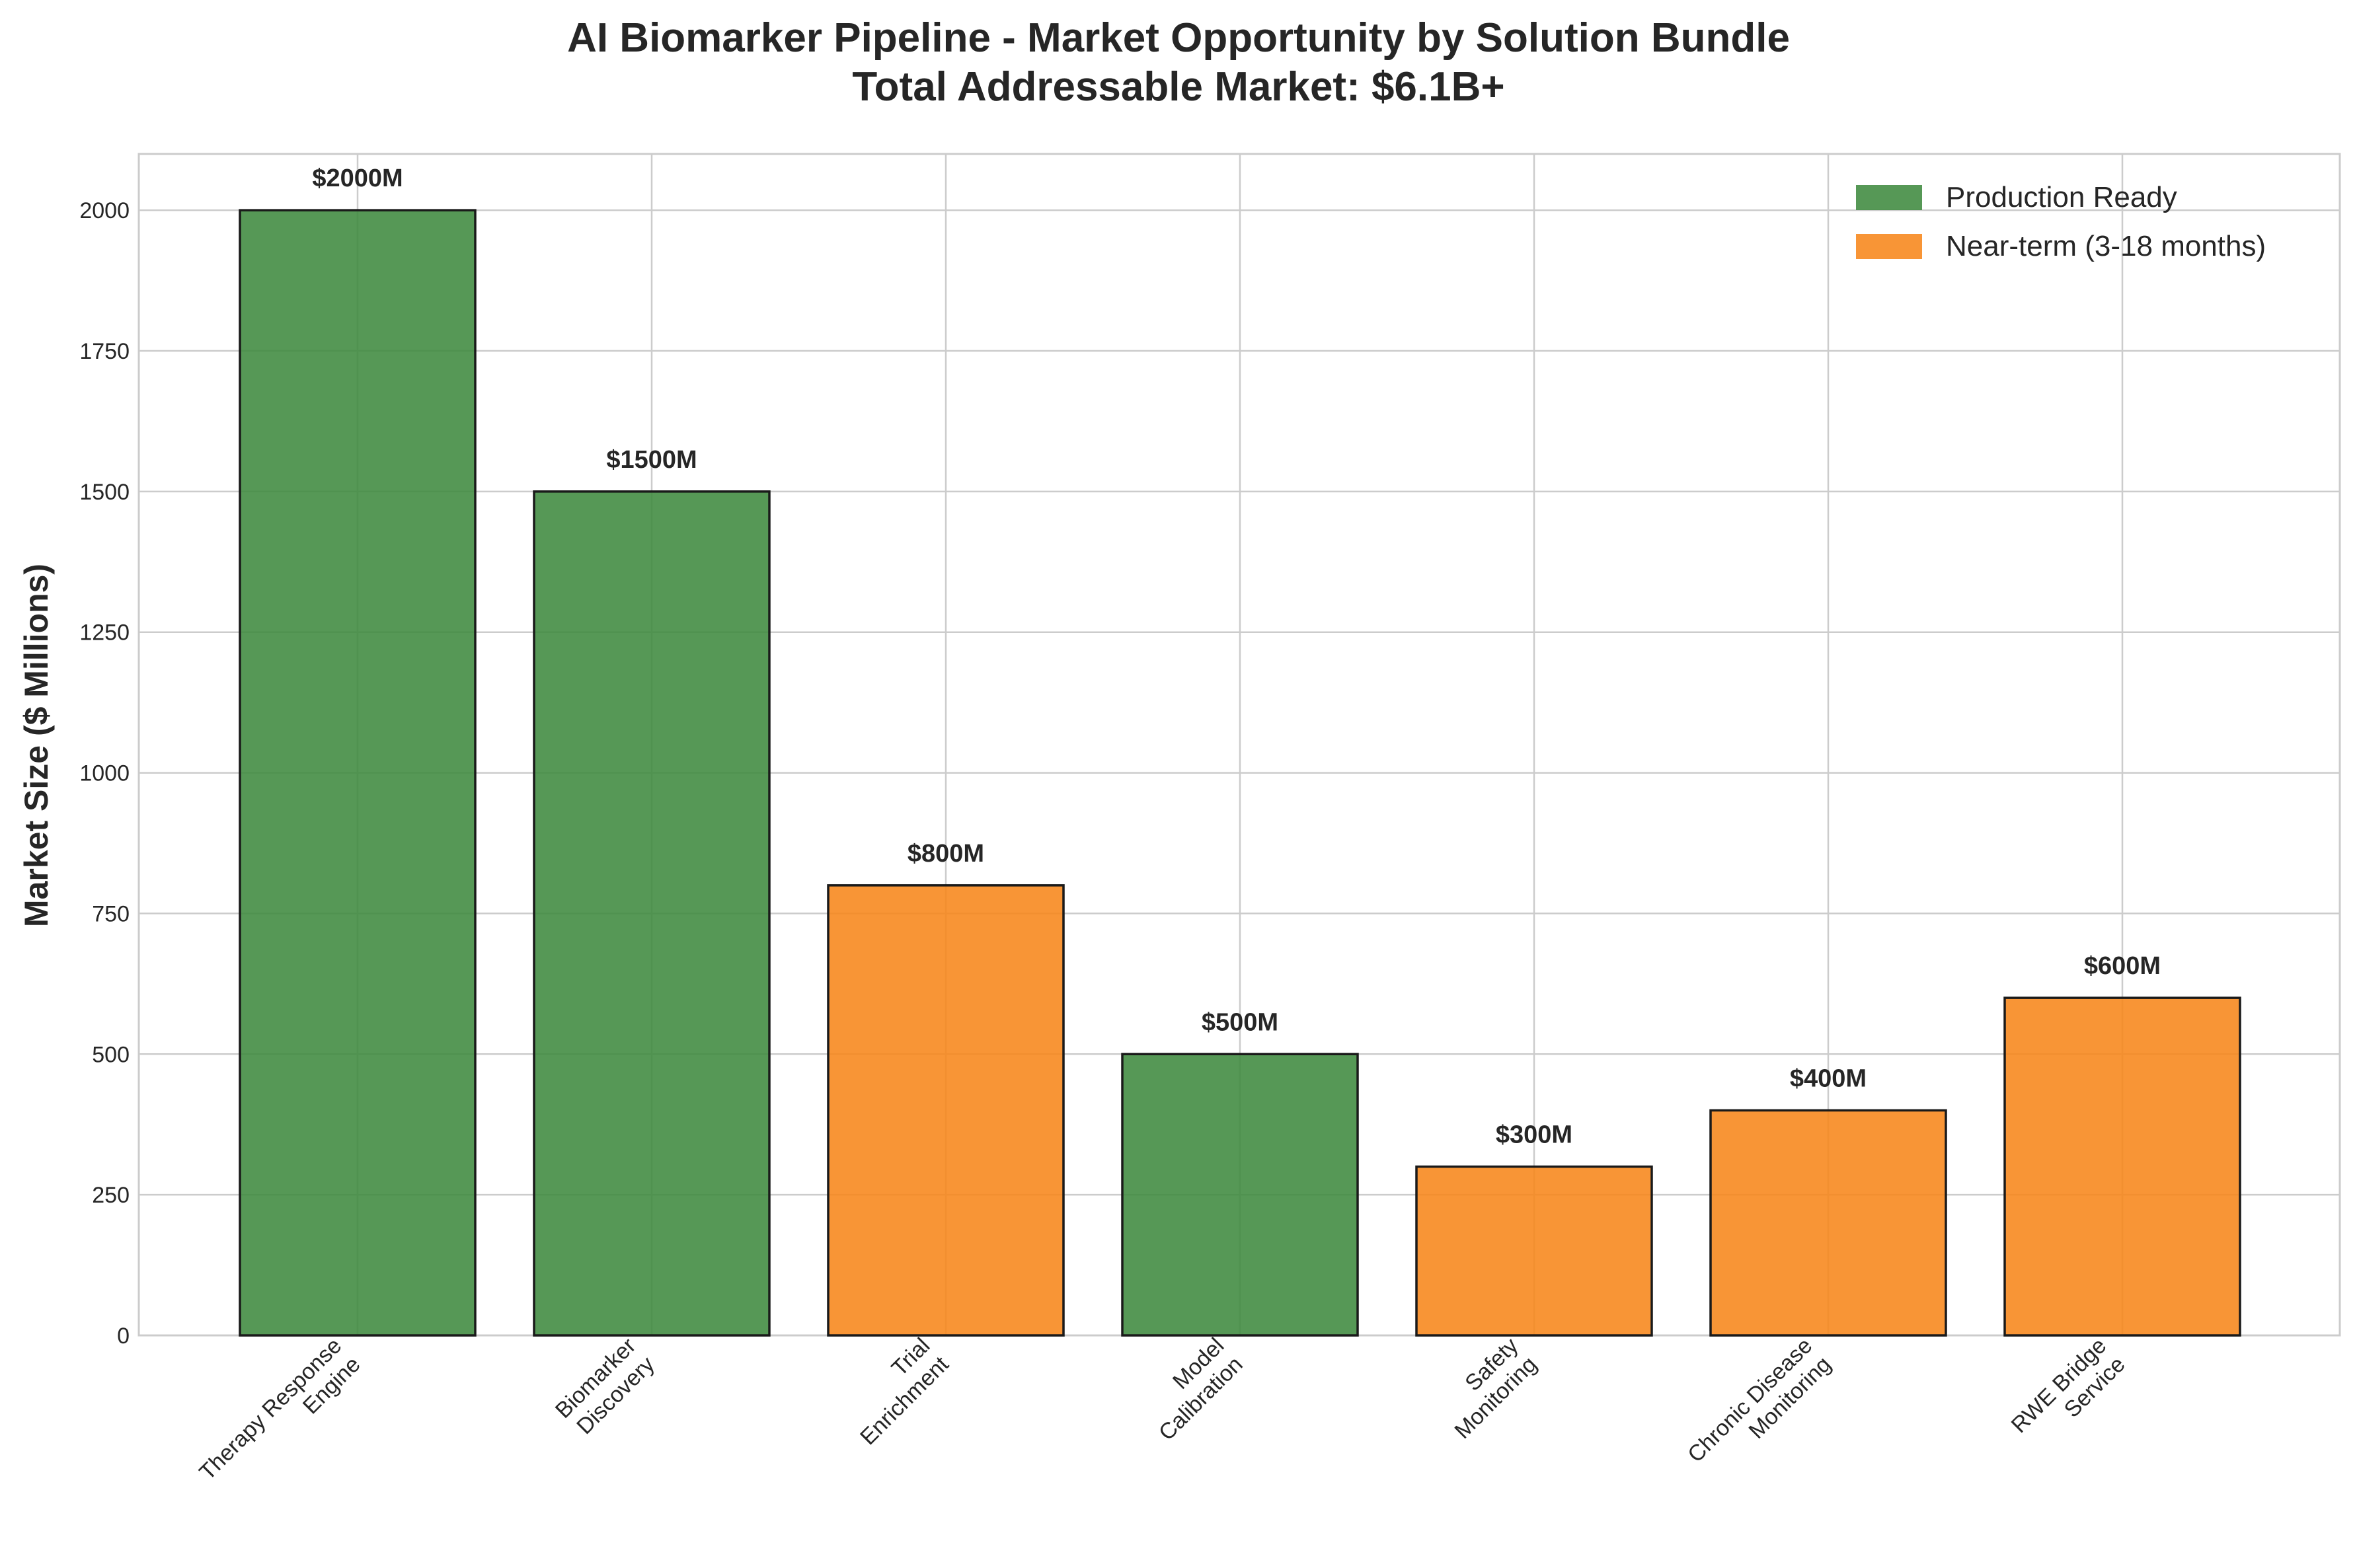 This screenshot has height=1568, width=2357. I want to click on x-tick-label: ModelCalibration, so click(1192, 1389).